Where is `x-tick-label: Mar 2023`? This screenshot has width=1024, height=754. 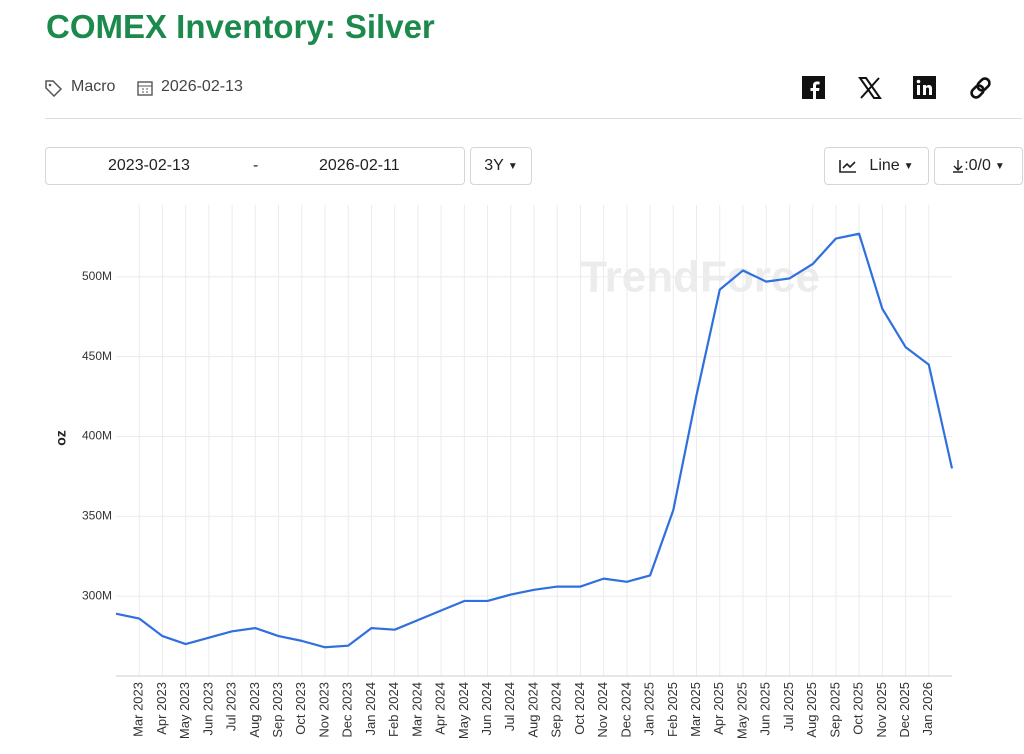 x-tick-label: Mar 2023 is located at coordinates (138, 709).